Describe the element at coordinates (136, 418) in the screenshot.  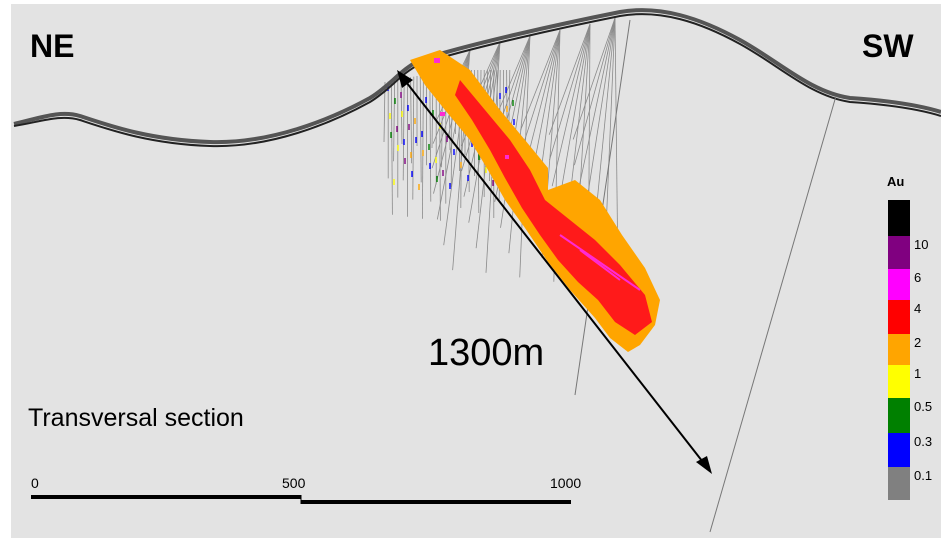
I see `section-label: Transversal section` at that location.